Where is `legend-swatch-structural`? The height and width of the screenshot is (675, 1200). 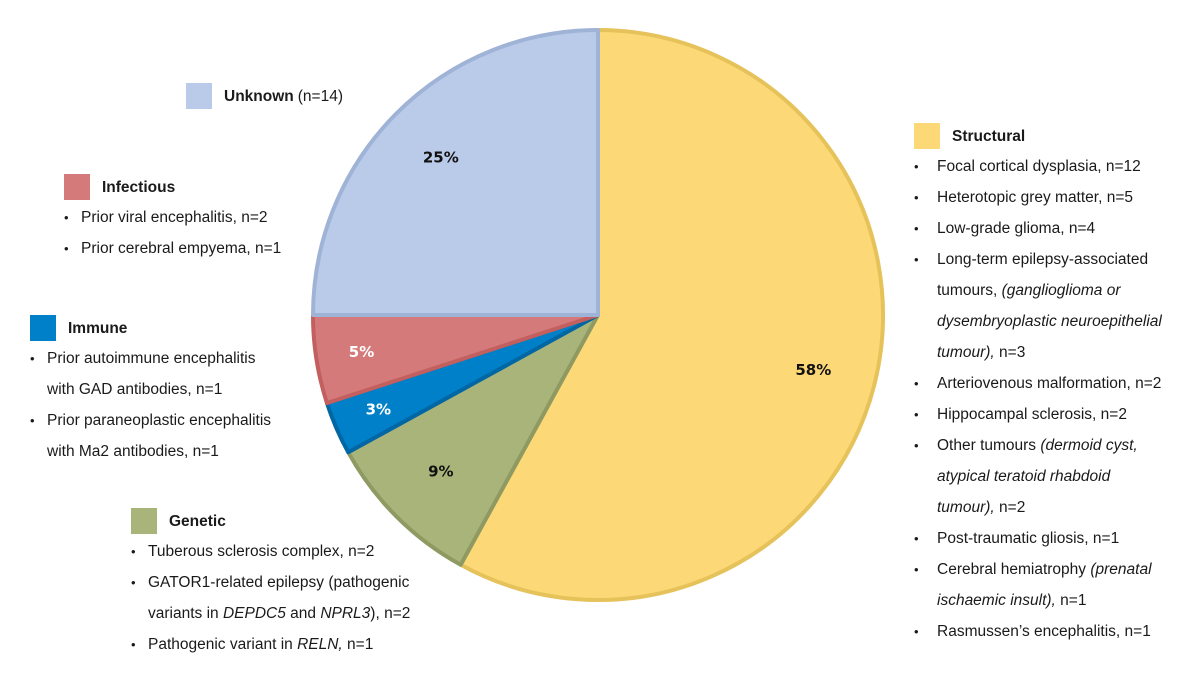
legend-swatch-structural is located at coordinates (927, 136).